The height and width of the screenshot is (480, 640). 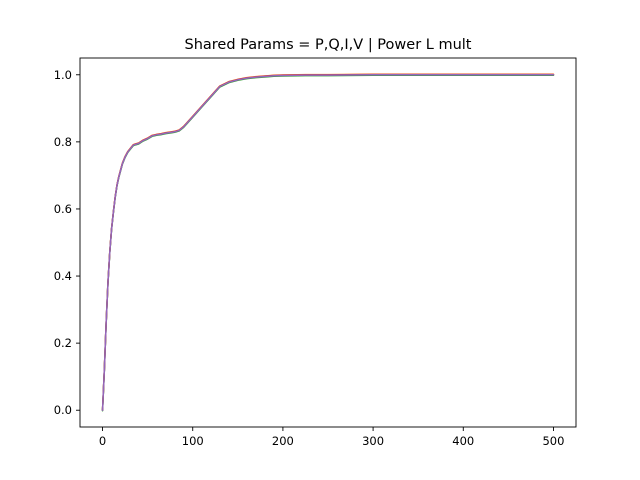 I want to click on x-tick-label: 300, so click(x=373, y=441).